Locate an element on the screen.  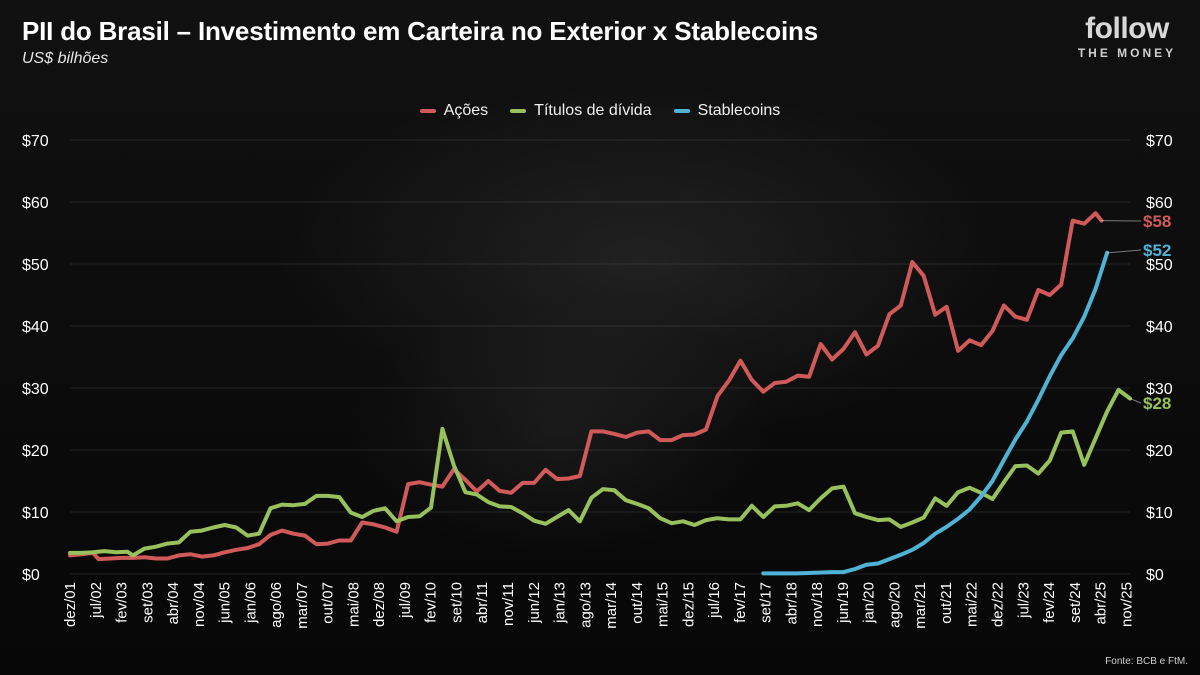
x-tick-label: nov/25 is located at coordinates (1126, 604).